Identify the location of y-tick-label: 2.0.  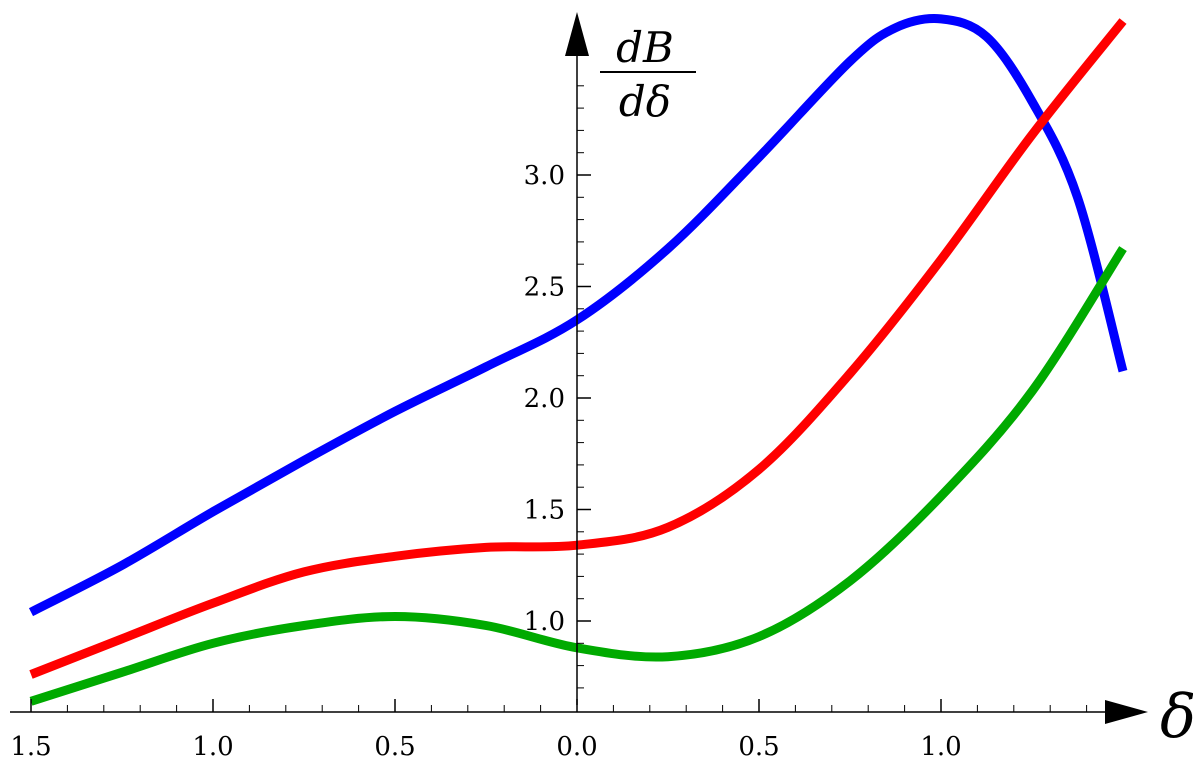
(544, 399).